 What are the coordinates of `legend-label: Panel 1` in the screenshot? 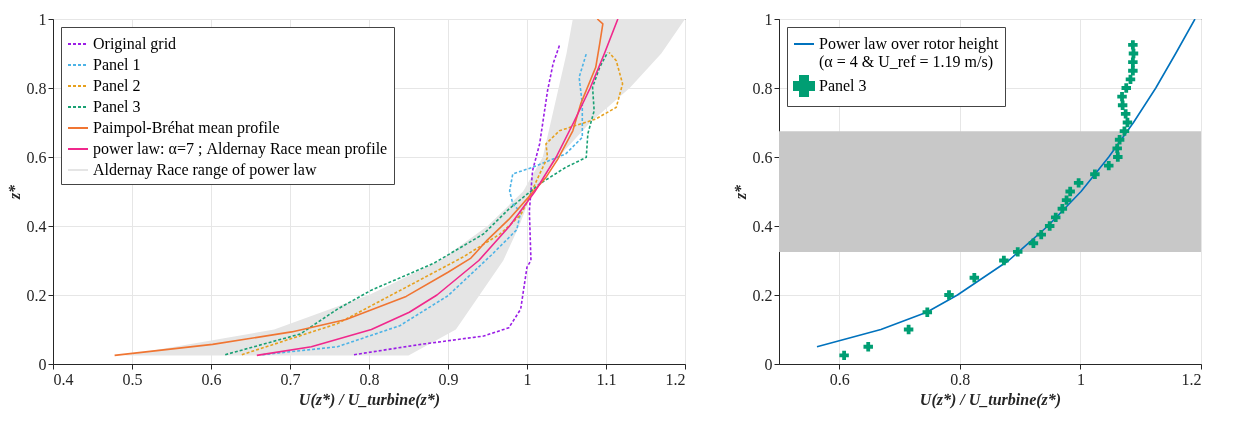 It's located at (117, 64).